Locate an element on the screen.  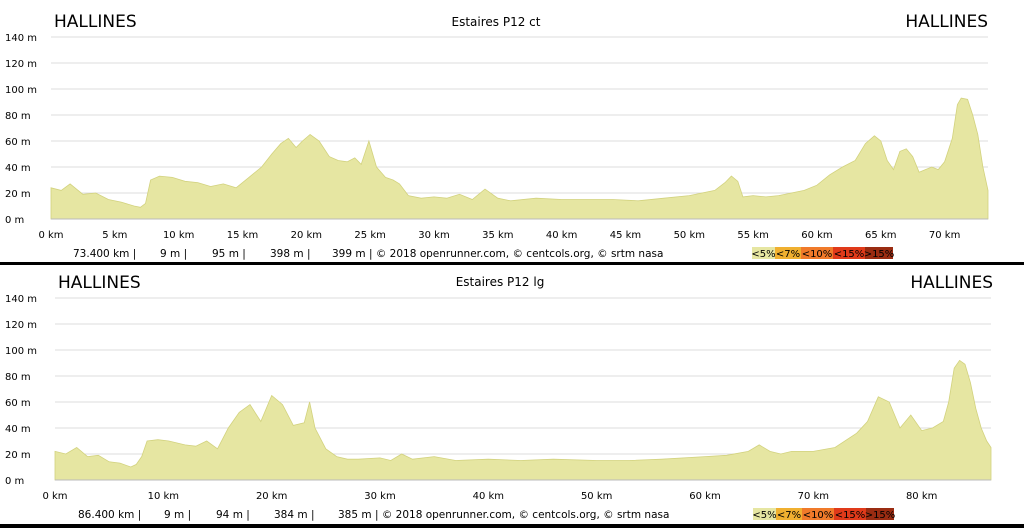
x-tick-label: 45 km is located at coordinates (625, 235).